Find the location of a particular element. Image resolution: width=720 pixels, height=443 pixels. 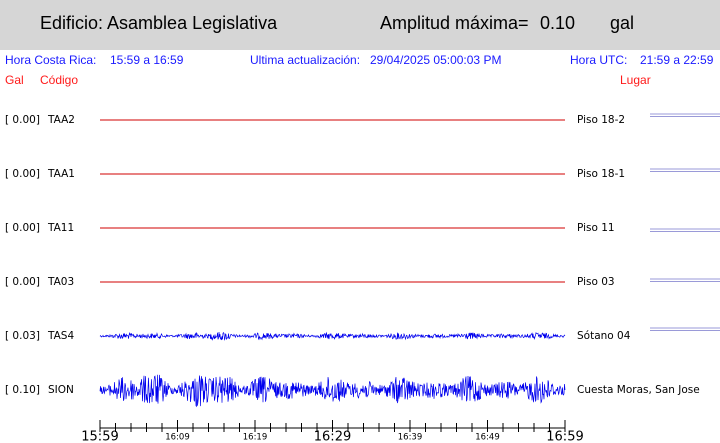

local-time: 15:59 a 16:59 is located at coordinates (147, 60).